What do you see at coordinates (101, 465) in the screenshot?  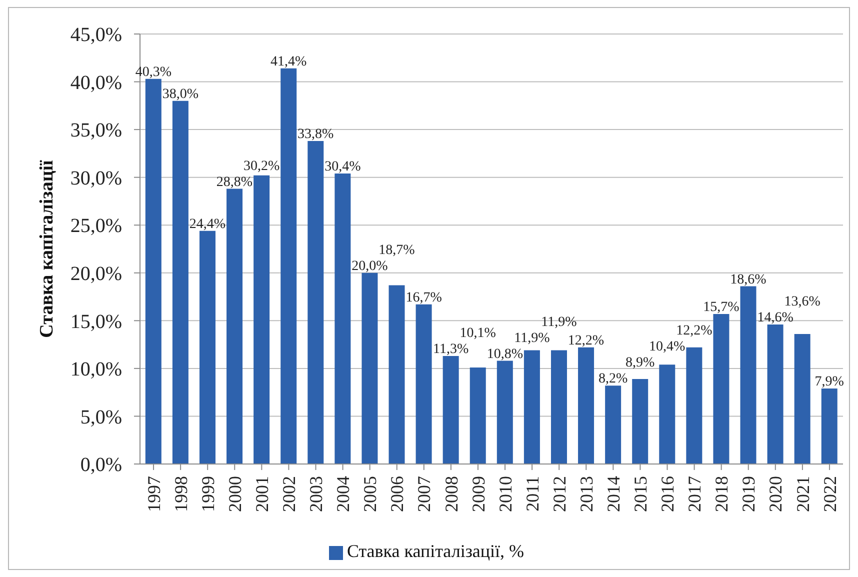 I see `y-tick-label: 0,0%` at bounding box center [101, 465].